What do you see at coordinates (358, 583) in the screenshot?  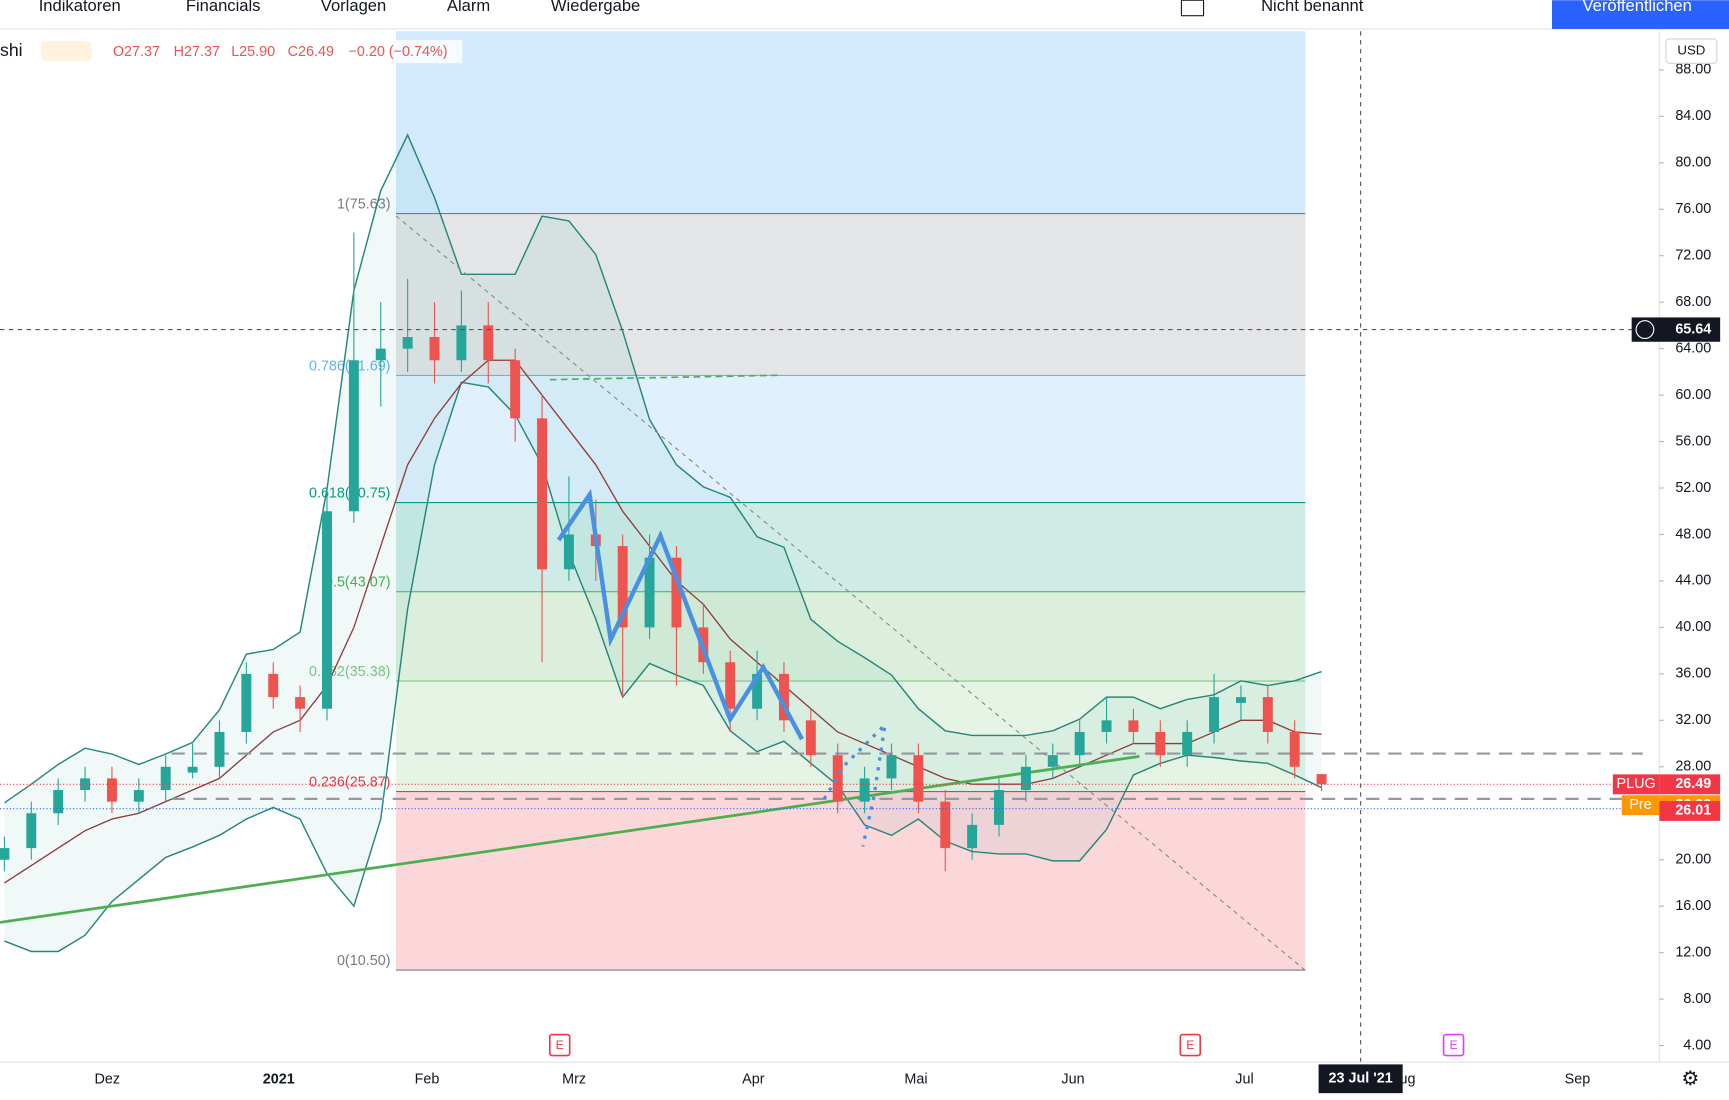 I see `fib-label: 0.5(43.07)` at bounding box center [358, 583].